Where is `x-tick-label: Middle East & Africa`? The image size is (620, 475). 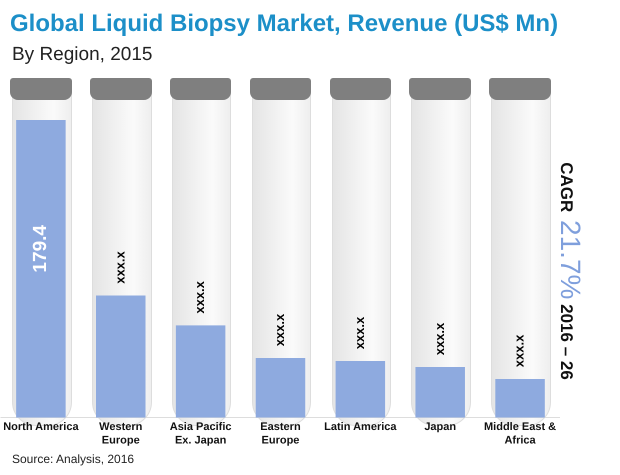
x-tick-label: Middle East & Africa is located at coordinates (520, 433).